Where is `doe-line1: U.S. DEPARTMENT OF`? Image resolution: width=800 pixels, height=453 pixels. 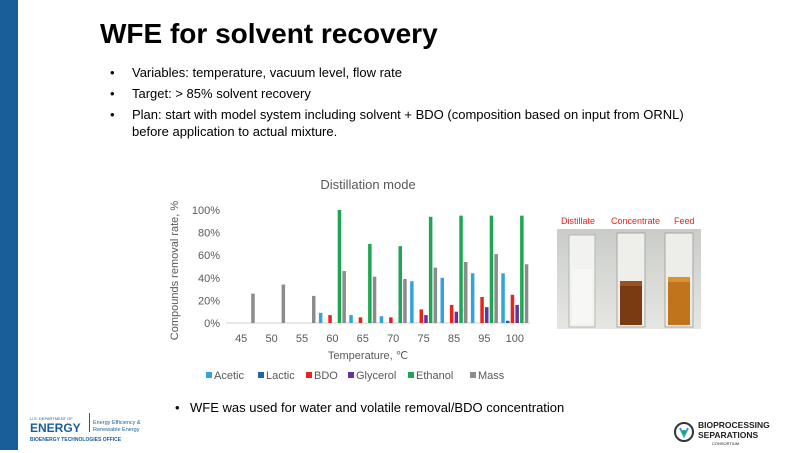
doe-line1: U.S. DEPARTMENT OF is located at coordinates (51, 418).